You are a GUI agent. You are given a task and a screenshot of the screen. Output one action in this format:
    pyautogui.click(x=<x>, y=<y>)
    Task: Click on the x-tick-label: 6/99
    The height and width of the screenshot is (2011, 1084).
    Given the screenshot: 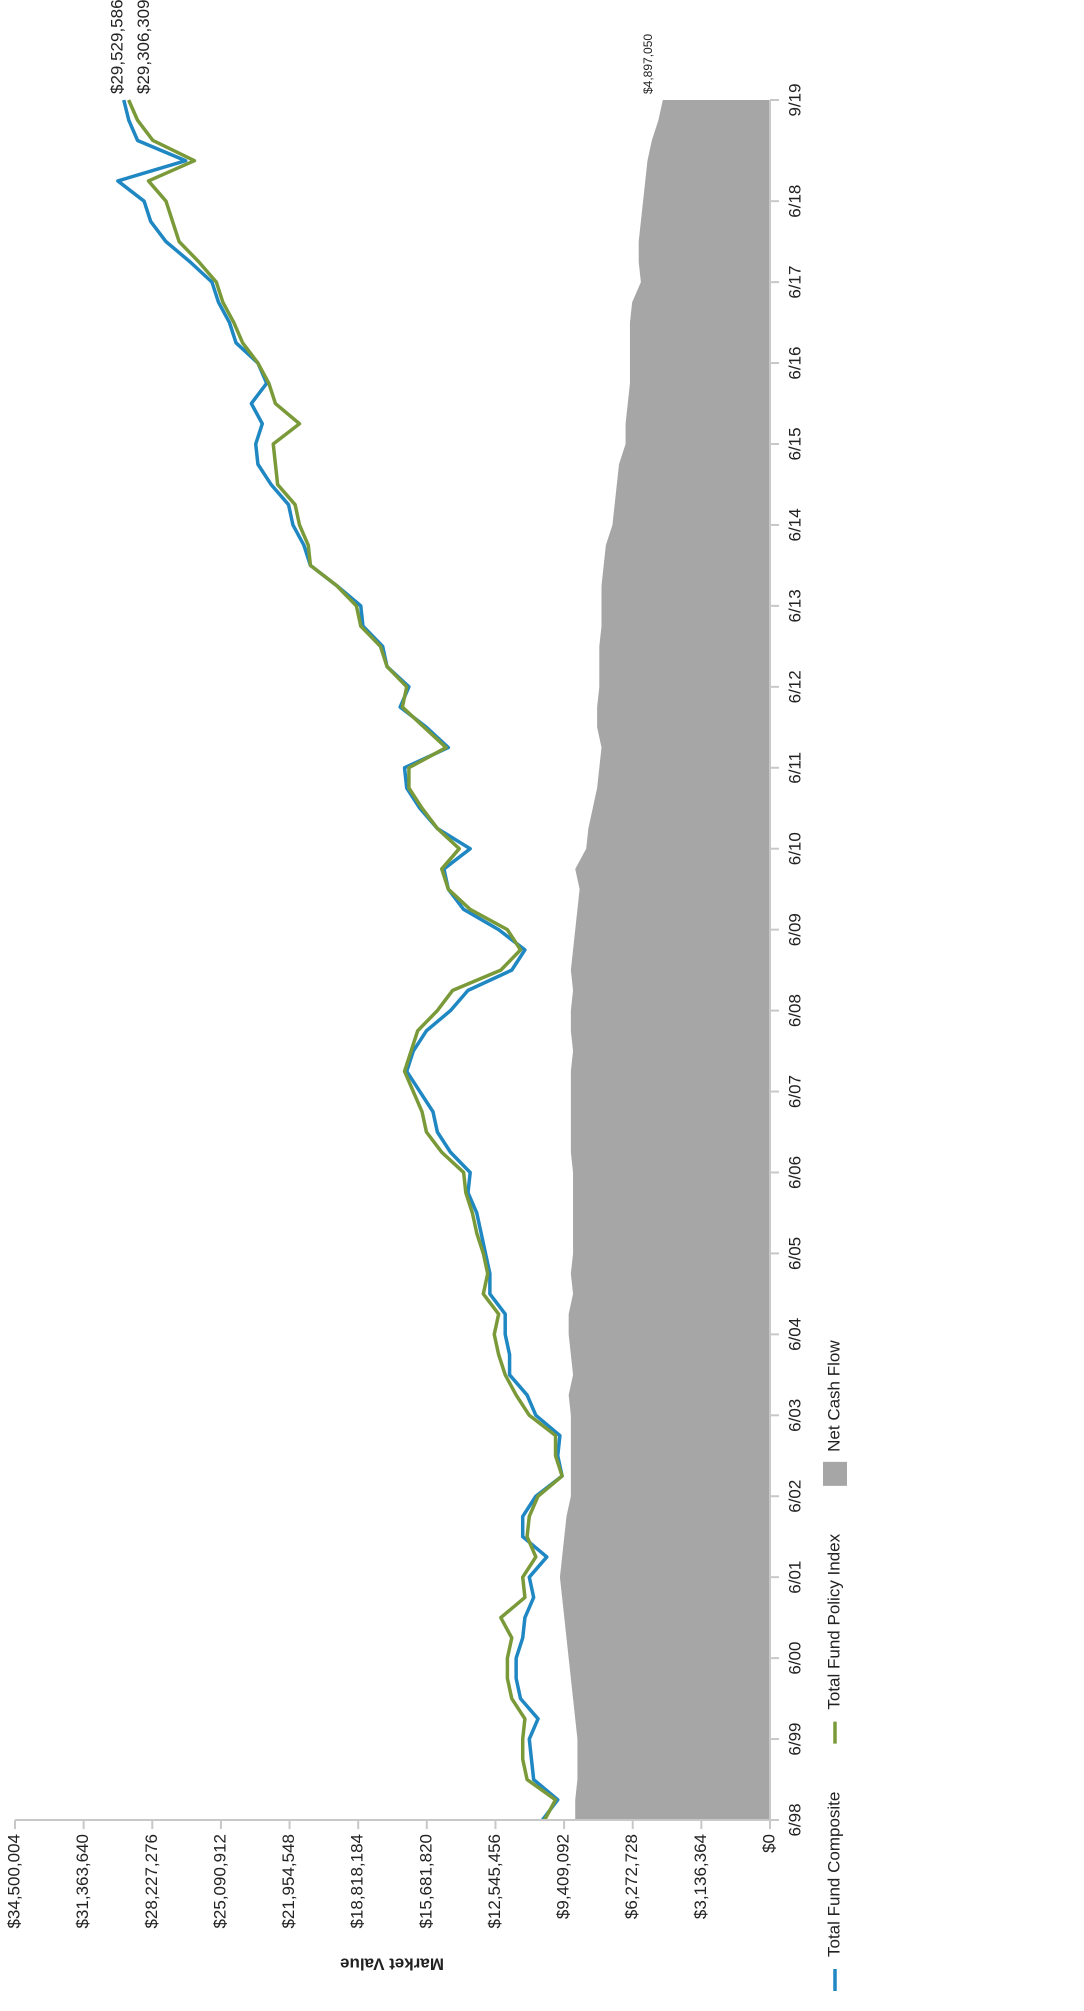 What is the action you would take?
    pyautogui.click(x=794, y=1739)
    